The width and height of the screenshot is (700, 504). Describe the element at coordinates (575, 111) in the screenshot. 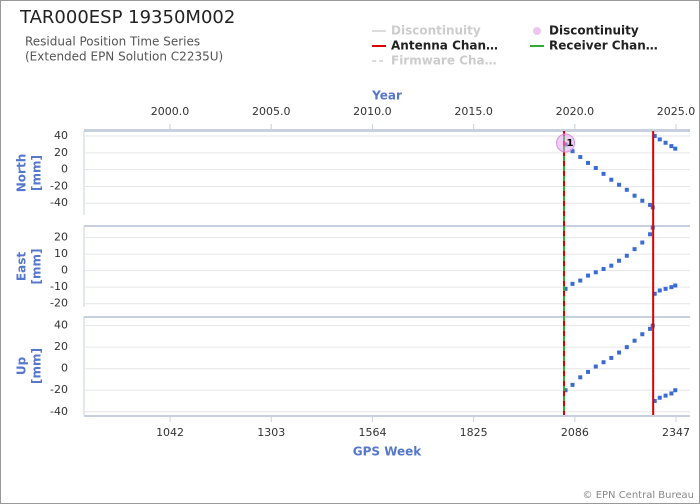

I see `top-tick-label: 2020.0` at that location.